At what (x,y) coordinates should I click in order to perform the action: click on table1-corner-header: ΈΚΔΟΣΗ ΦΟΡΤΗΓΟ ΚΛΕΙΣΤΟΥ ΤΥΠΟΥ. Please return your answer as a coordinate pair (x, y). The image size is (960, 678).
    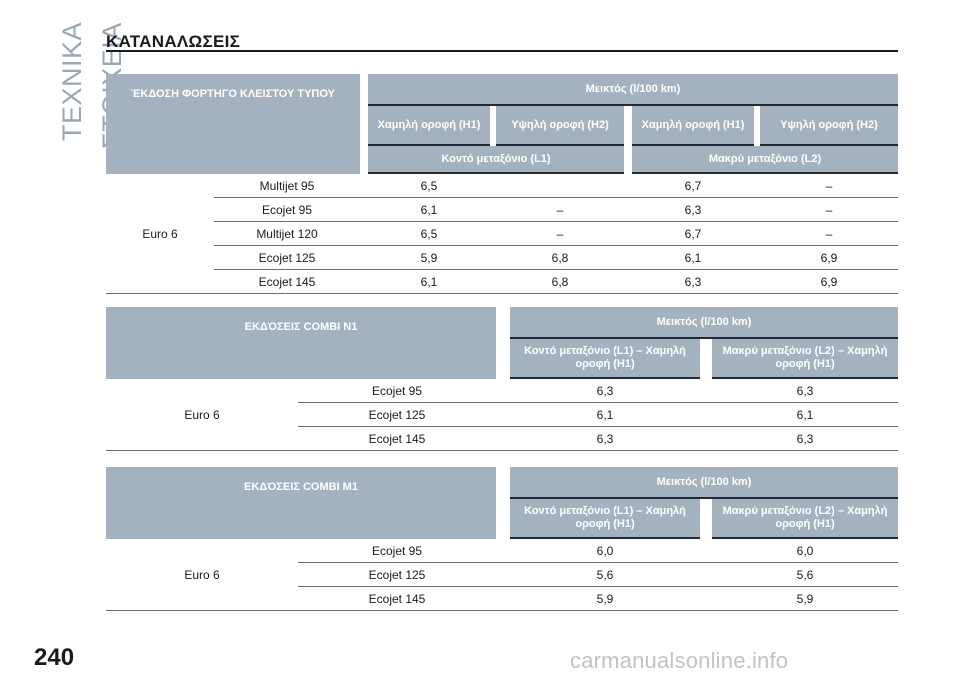
    Looking at the image, I should click on (233, 124).